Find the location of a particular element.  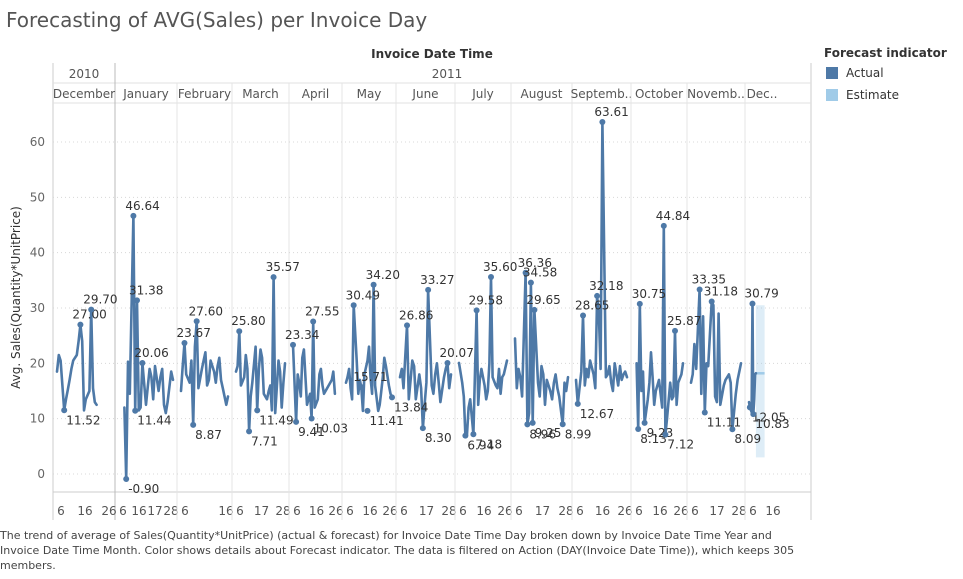

data-label: 7.12 is located at coordinates (680, 445).